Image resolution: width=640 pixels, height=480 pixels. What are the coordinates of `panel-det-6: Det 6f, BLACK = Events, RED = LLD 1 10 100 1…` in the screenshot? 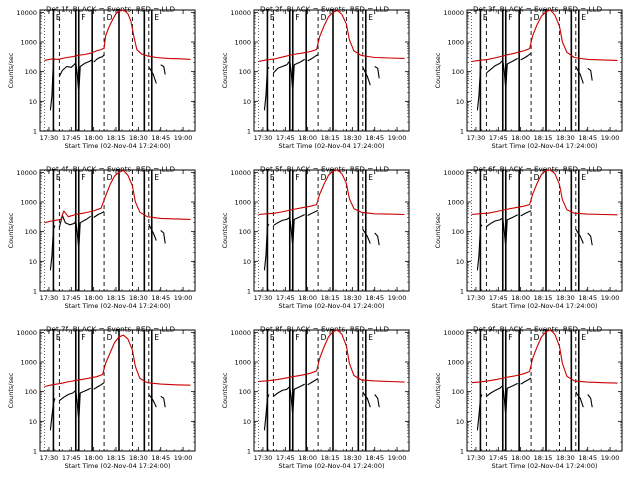 It's located at (528, 237).